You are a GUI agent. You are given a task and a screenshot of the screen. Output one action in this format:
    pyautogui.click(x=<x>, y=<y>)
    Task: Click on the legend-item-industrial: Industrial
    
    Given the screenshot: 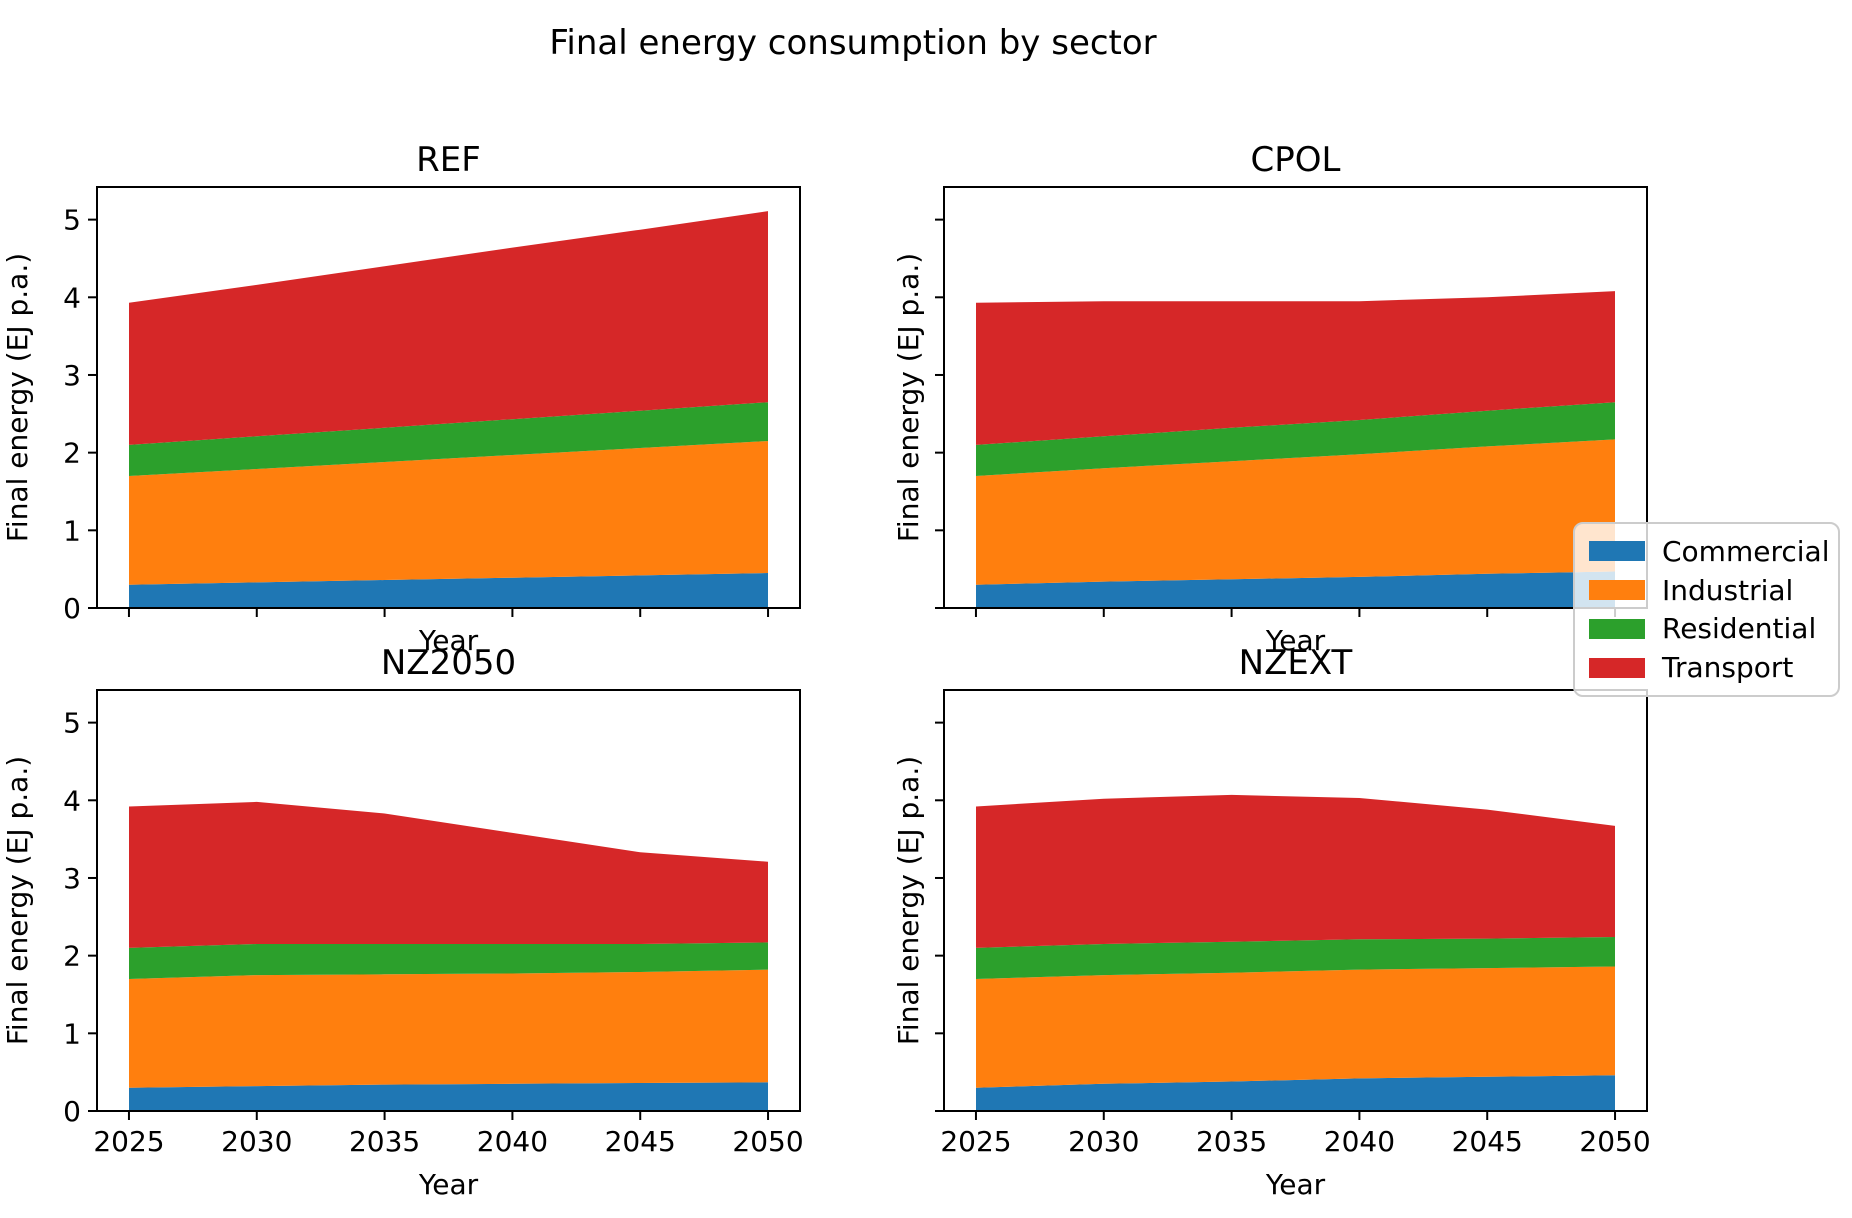 What is the action you would take?
    pyautogui.click(x=1706, y=590)
    